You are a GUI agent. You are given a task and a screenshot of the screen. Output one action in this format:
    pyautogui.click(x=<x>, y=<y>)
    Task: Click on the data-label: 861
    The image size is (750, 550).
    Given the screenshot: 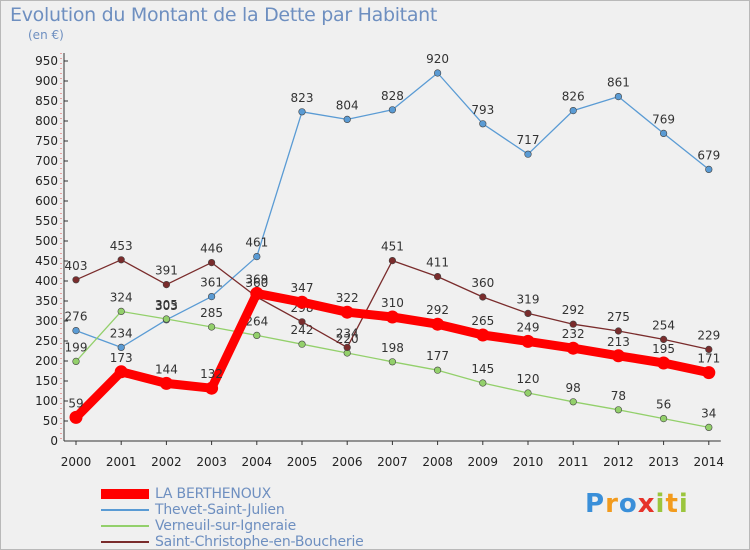 What is the action you would take?
    pyautogui.click(x=618, y=83)
    